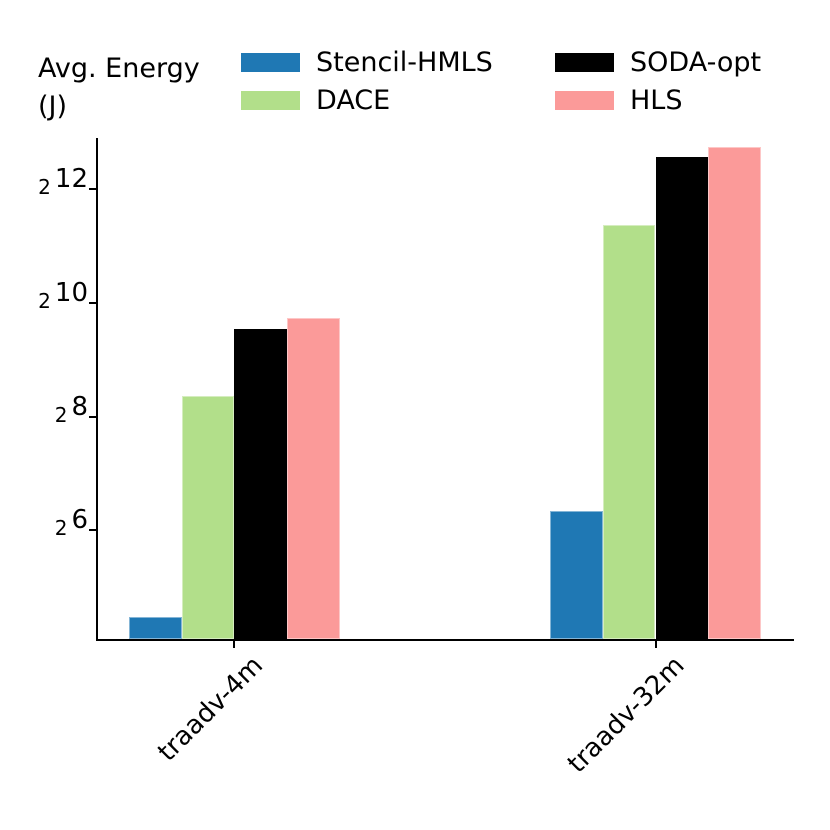 Image resolution: width=830 pixels, height=830 pixels. Describe the element at coordinates (79, 406) in the screenshot. I see `y-tick-exponent: 8` at that location.